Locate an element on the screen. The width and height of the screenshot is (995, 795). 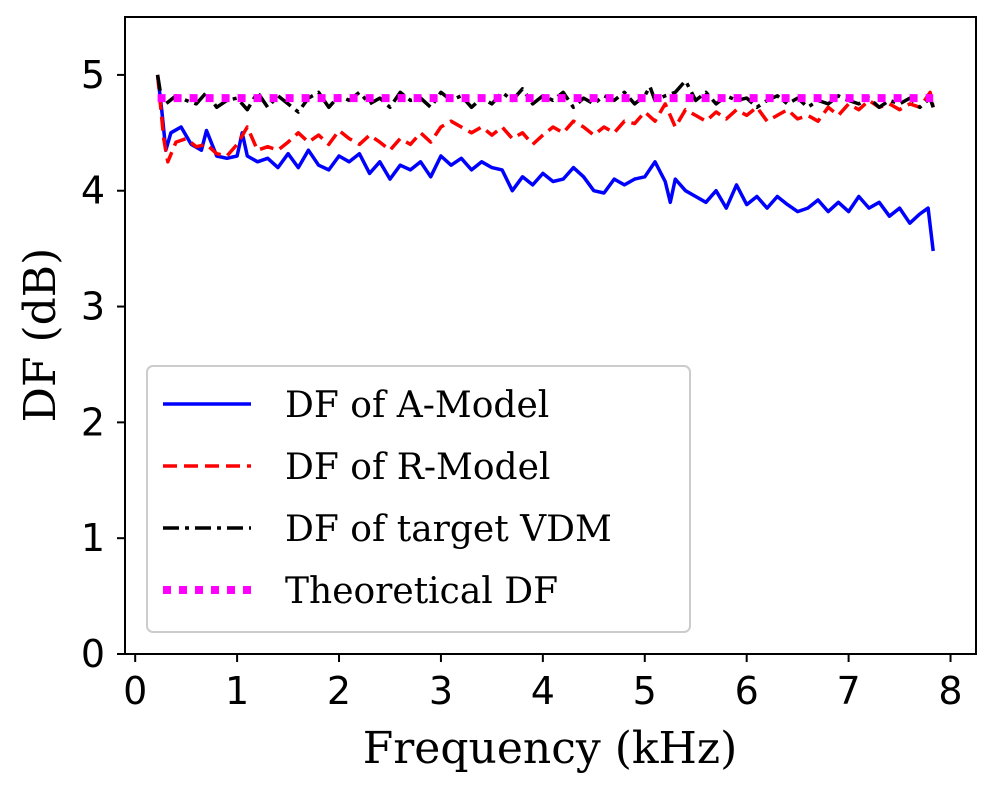
x-tick-label: 7 is located at coordinates (849, 691).